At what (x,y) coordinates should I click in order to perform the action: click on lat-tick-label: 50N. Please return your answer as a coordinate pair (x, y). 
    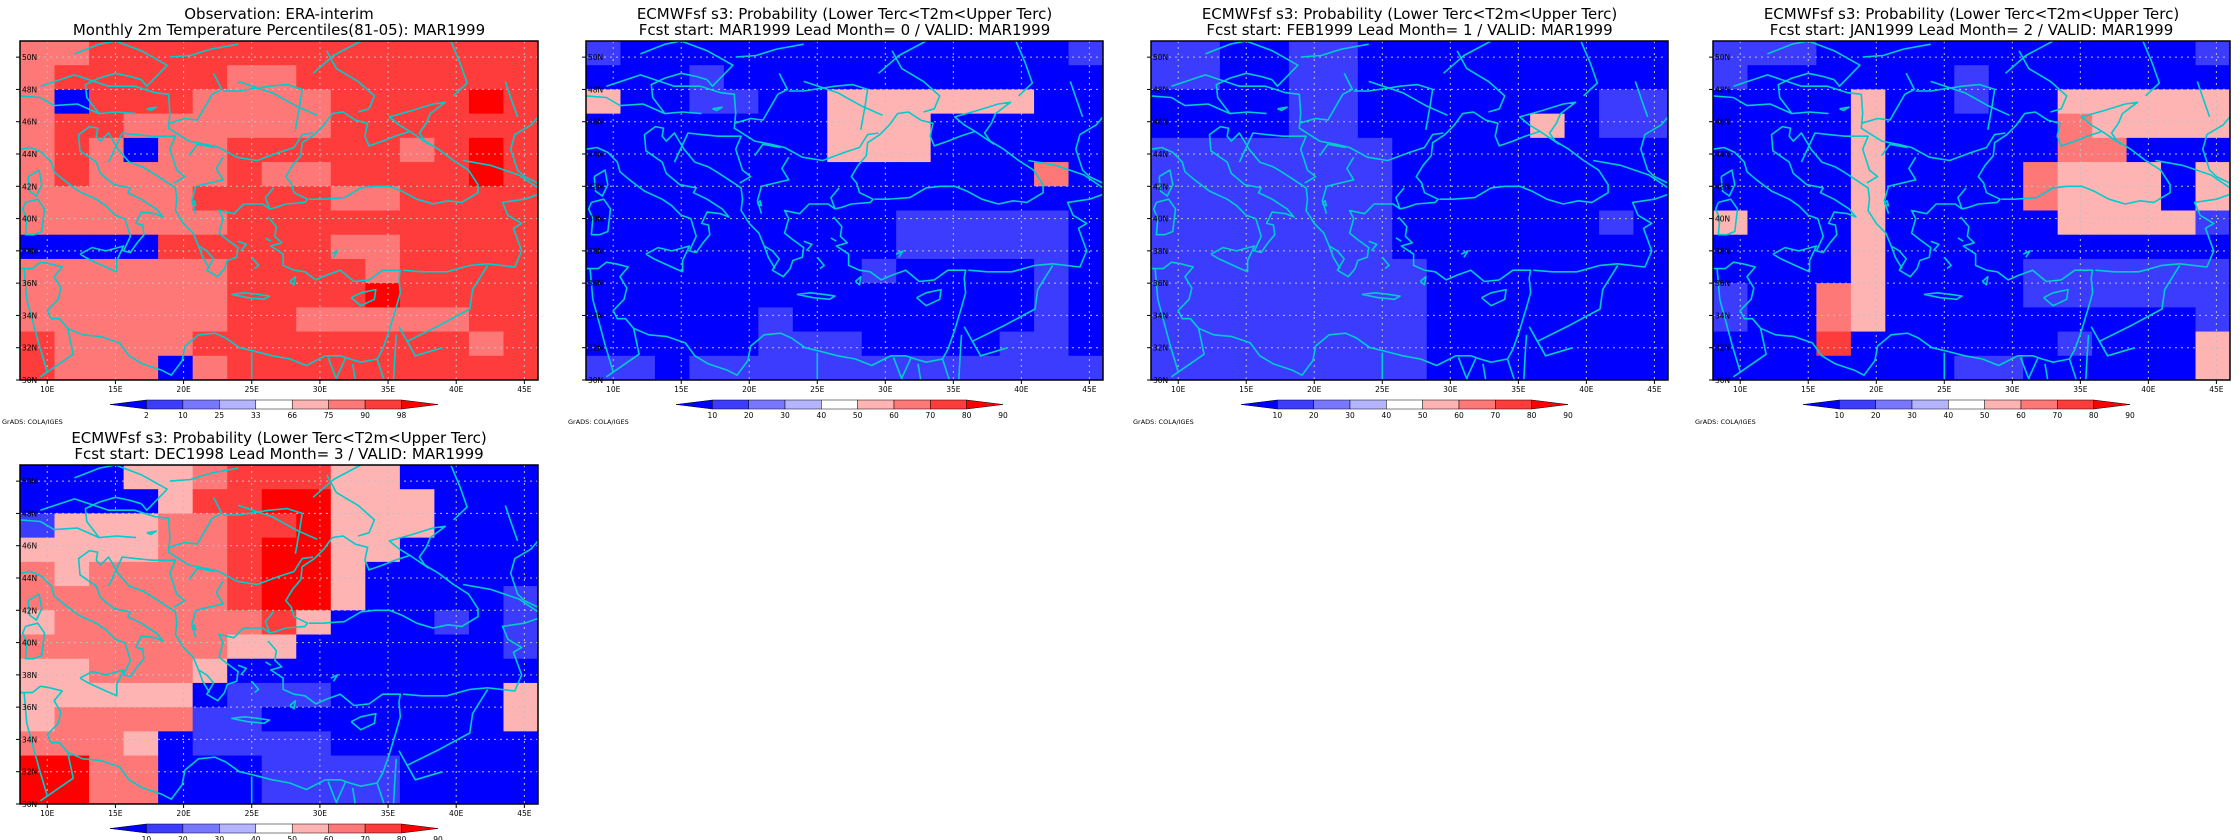
    Looking at the image, I should click on (1722, 57).